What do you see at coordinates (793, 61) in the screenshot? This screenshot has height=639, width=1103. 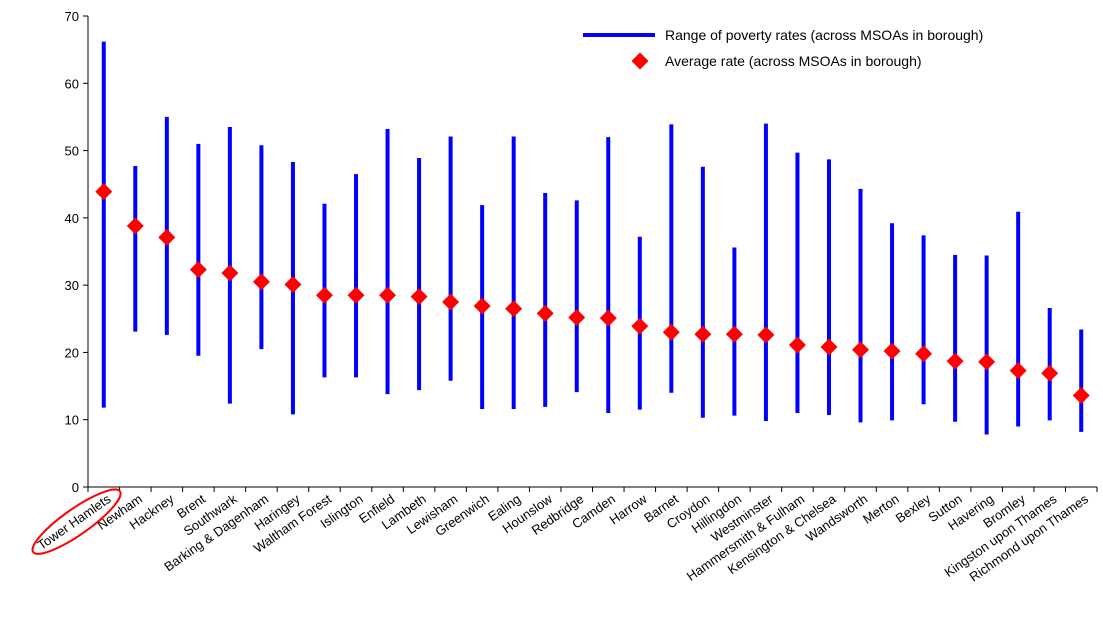 I see `legend-average-label: Average rate (across MSOAs in borough)` at bounding box center [793, 61].